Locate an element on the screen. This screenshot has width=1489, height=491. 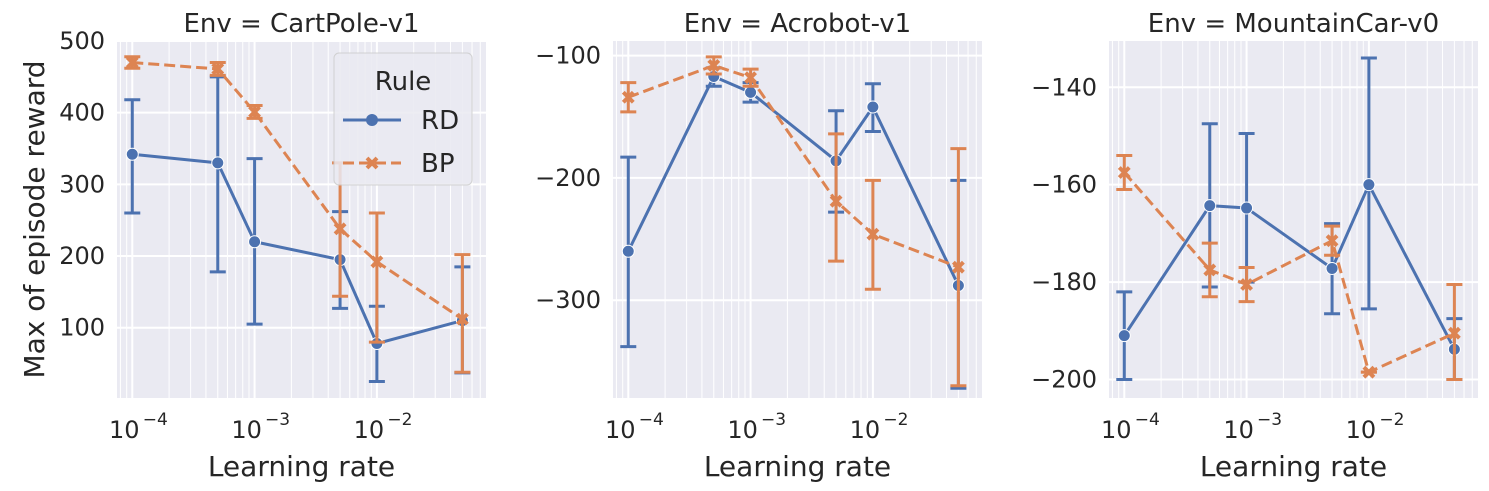
legend-label-bp: BP is located at coordinates (438, 164).